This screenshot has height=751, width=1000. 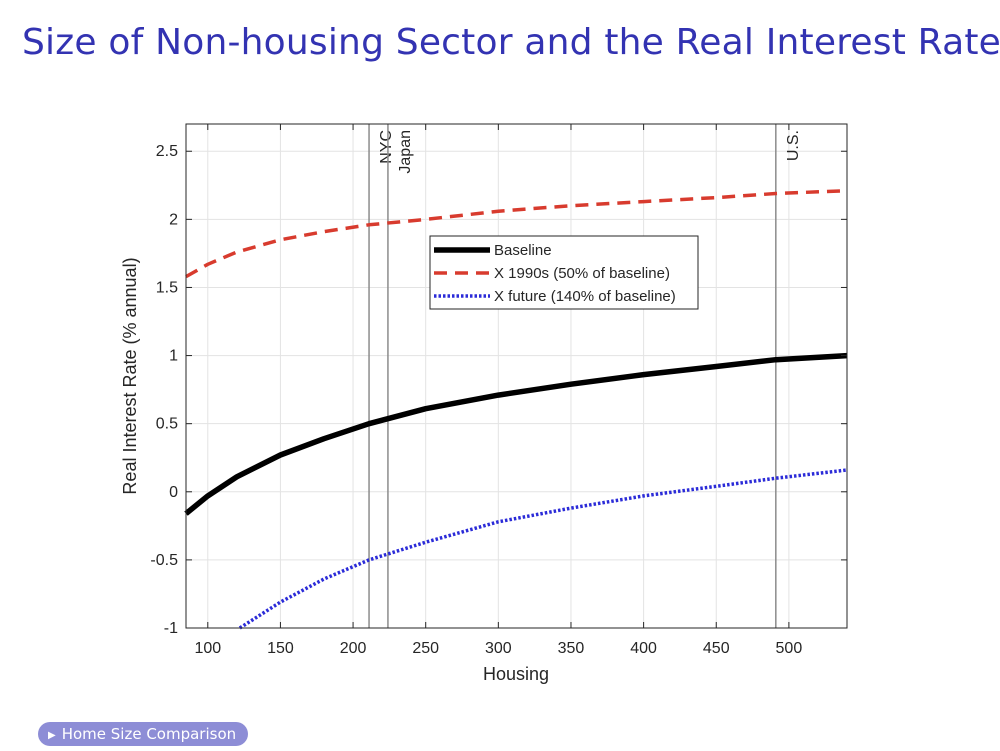 I want to click on x-tick-label: 200, so click(x=353, y=648).